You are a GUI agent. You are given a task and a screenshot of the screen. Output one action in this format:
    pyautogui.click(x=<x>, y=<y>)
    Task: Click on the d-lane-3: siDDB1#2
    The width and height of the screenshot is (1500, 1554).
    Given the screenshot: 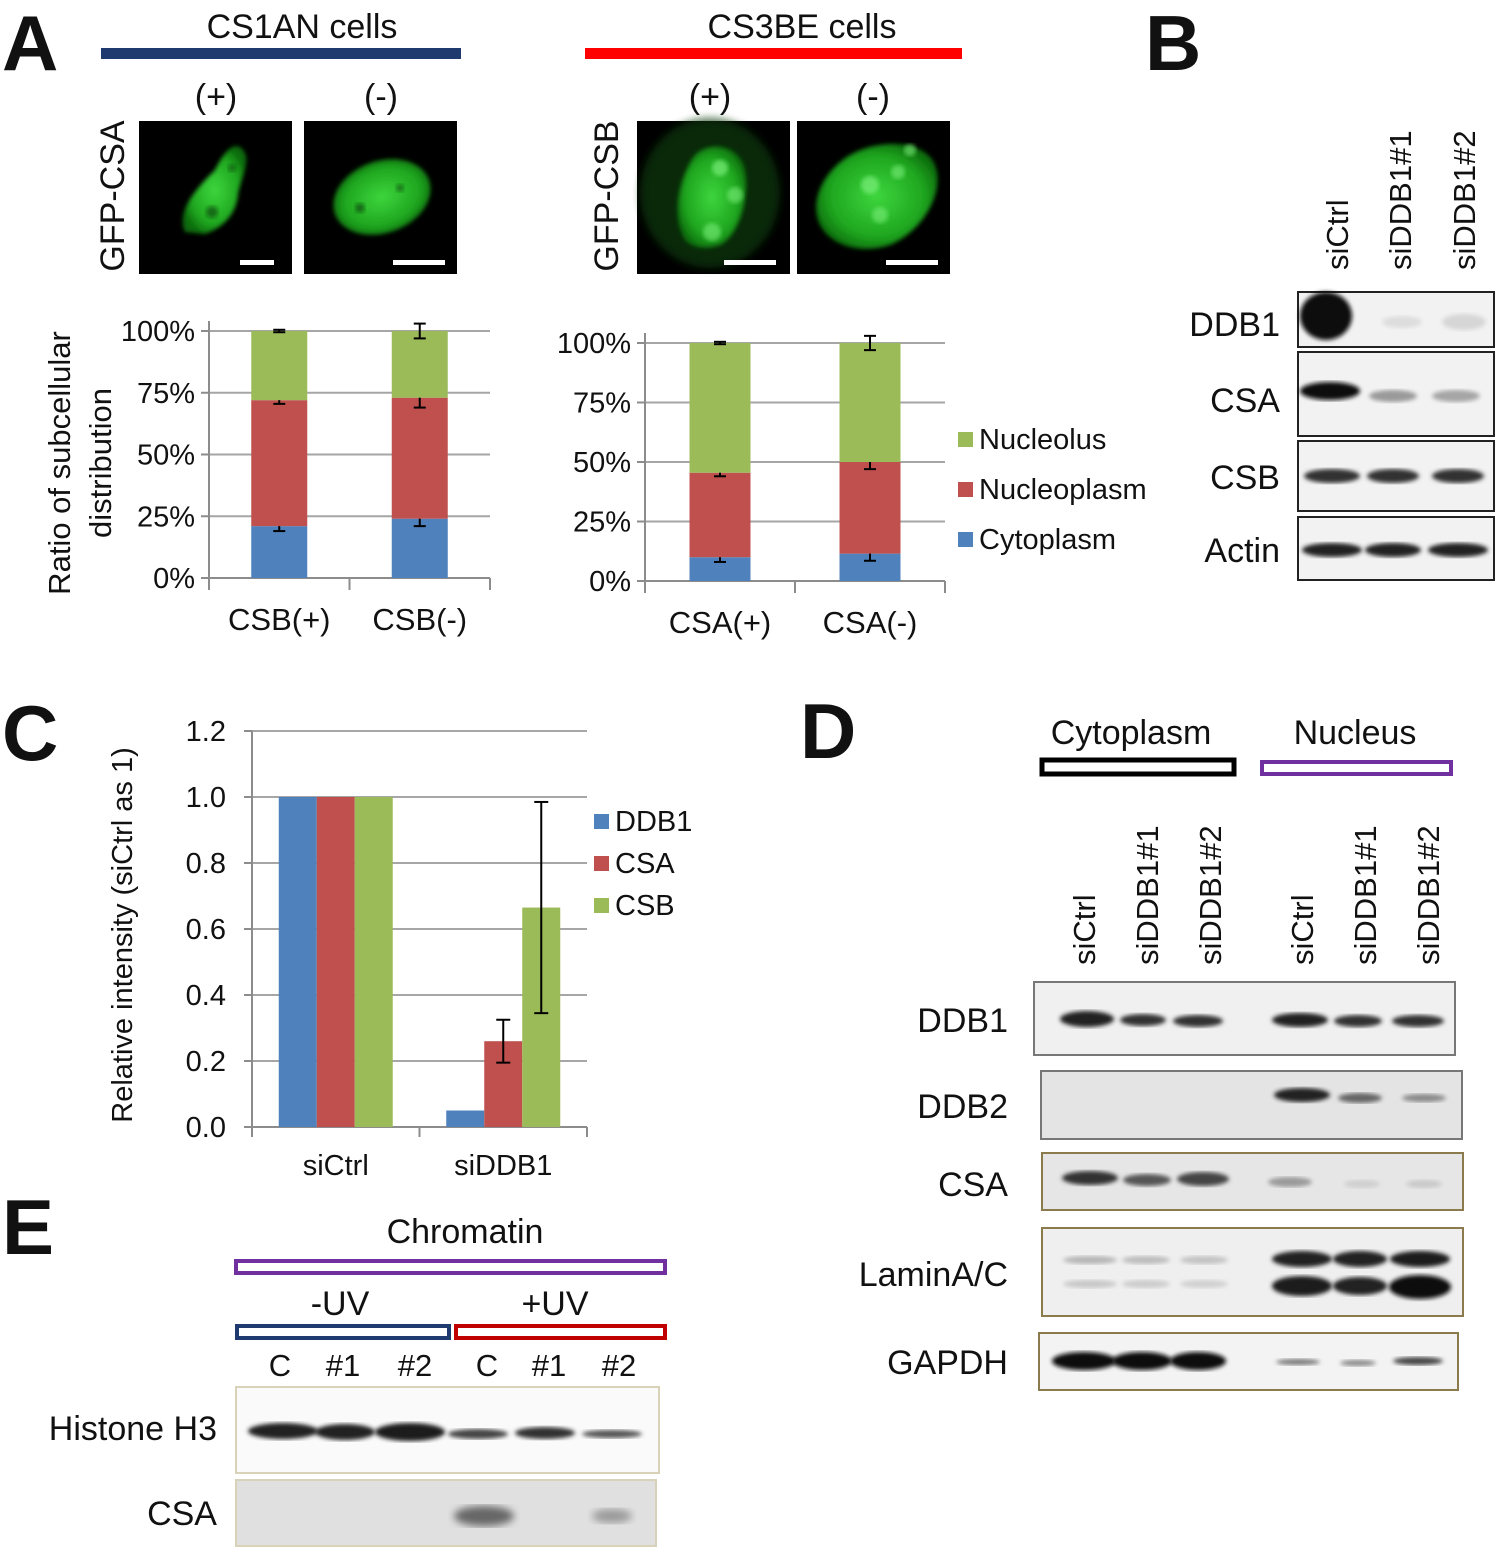 What is the action you would take?
    pyautogui.click(x=1210, y=895)
    